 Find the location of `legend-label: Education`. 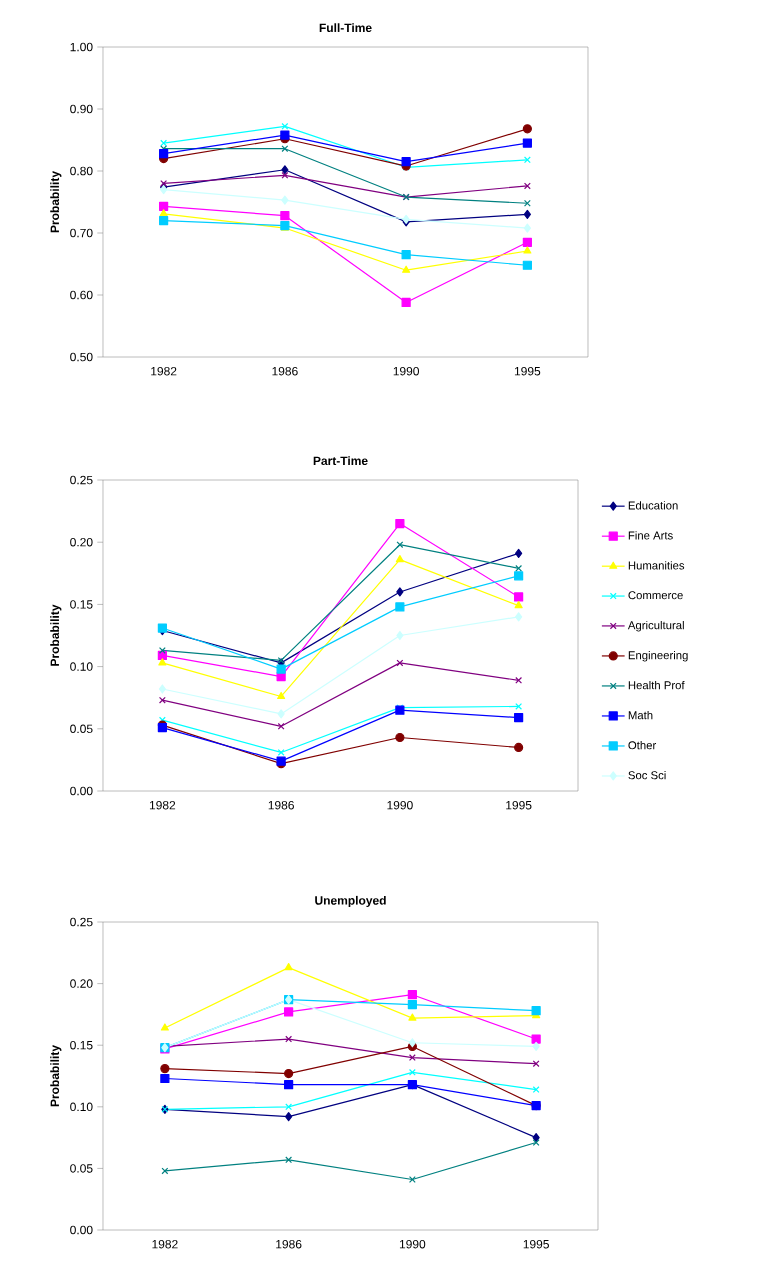

legend-label: Education is located at coordinates (653, 505).